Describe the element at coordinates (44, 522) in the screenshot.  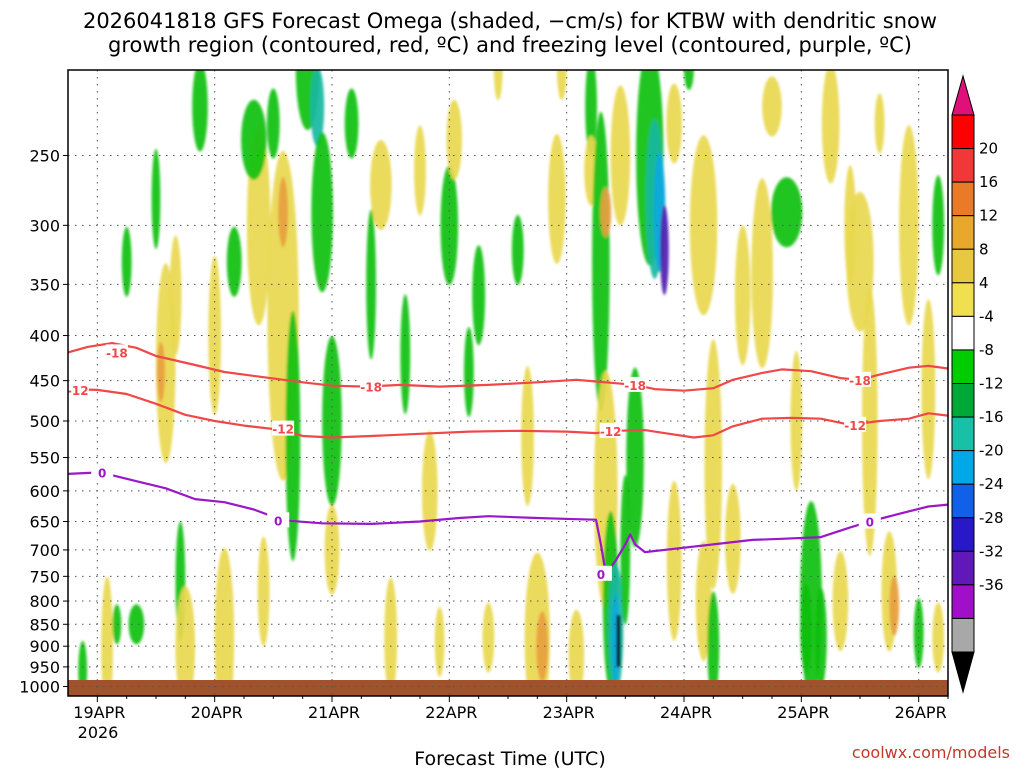
I see `y-tick-label: 650` at that location.